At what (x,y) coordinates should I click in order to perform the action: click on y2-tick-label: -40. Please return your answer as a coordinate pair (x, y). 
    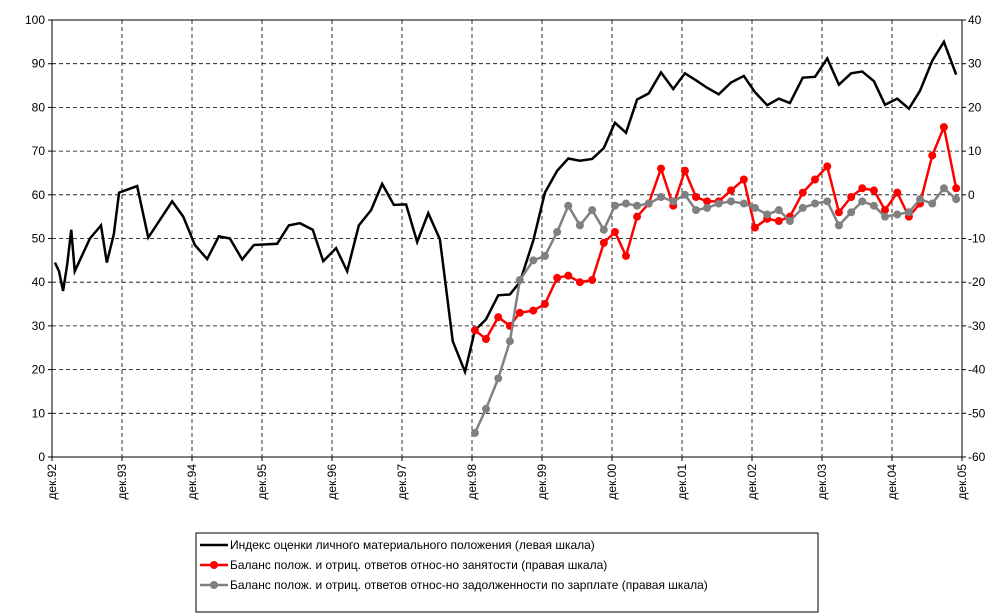
    Looking at the image, I should click on (977, 370).